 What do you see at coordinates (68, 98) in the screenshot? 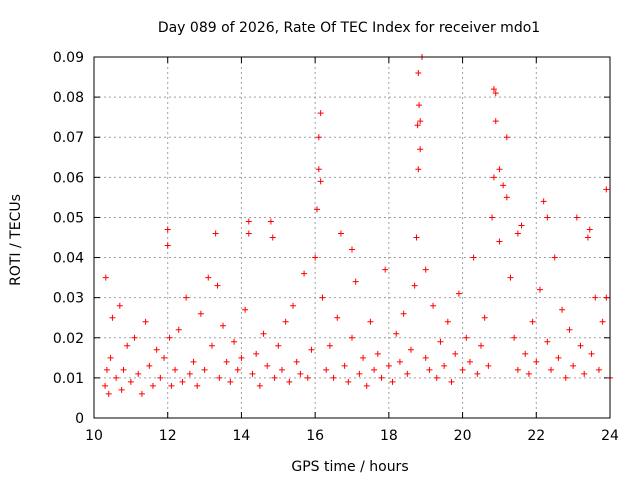
I see `y-tick-label: 0.08` at bounding box center [68, 98].